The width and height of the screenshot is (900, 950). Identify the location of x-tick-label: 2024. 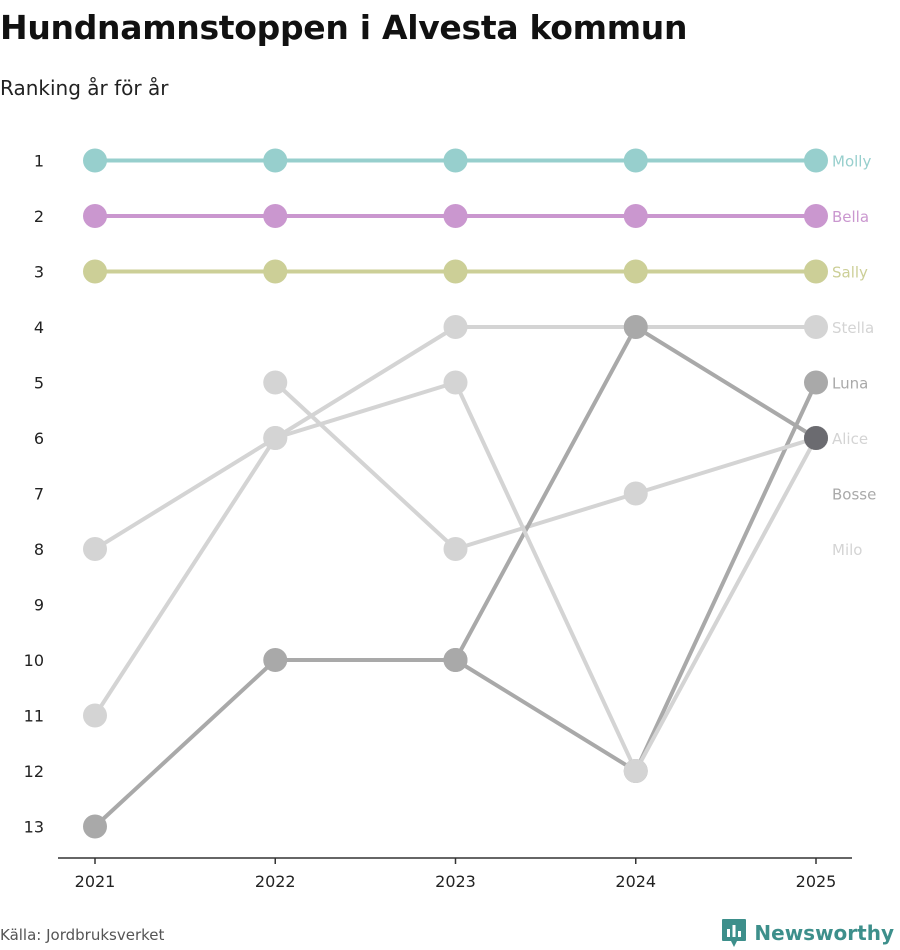
(635, 881).